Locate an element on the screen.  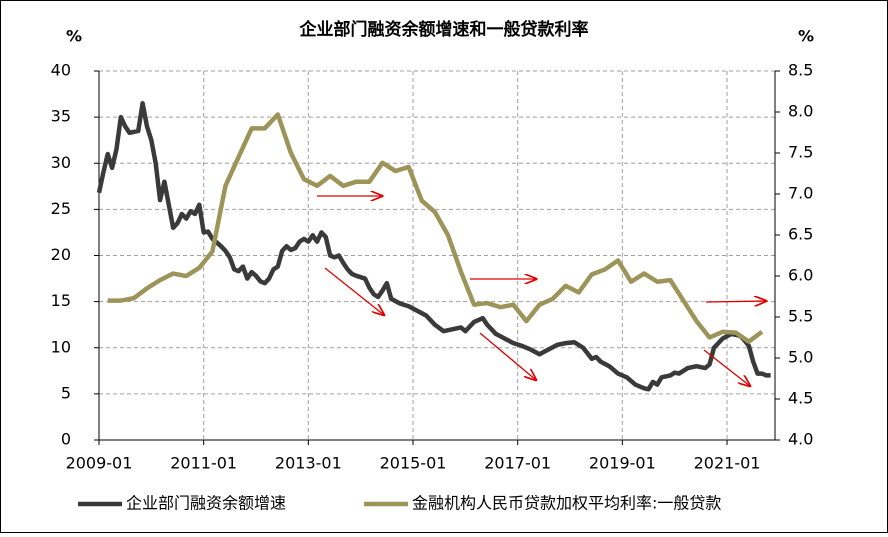
y2-label: % is located at coordinates (806, 36).